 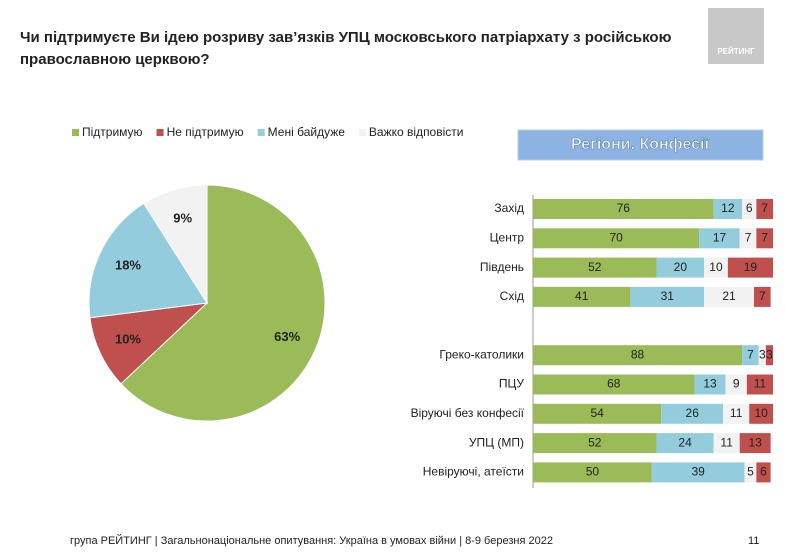 I want to click on category-label: Схід, so click(x=512, y=296).